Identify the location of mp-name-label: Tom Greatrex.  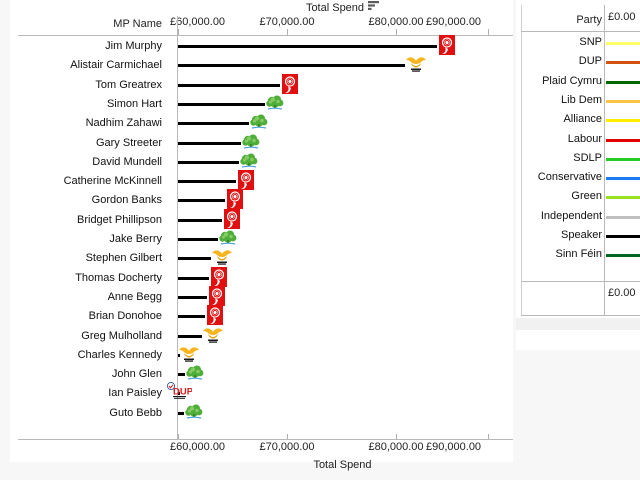
(128, 84).